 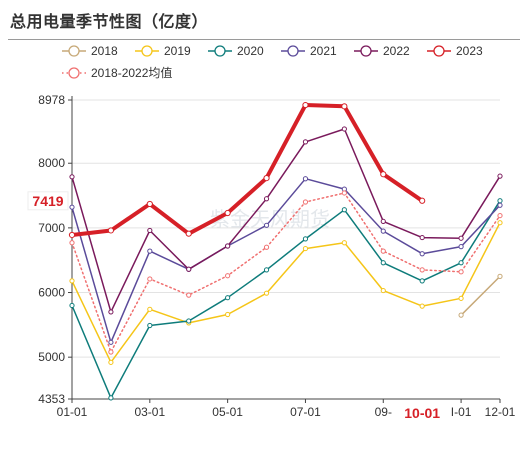 What do you see at coordinates (439, 51) in the screenshot?
I see `legend-2023-swatch-marker` at bounding box center [439, 51].